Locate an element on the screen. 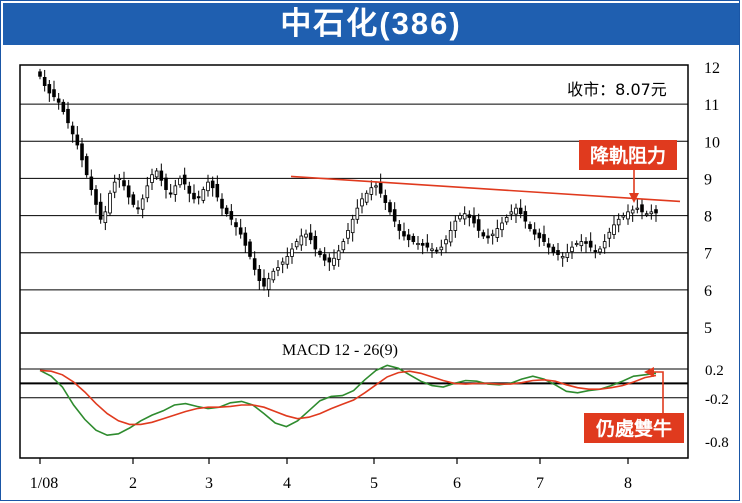 This screenshot has width=742, height=503. macd-line is located at coordinates (348, 400).